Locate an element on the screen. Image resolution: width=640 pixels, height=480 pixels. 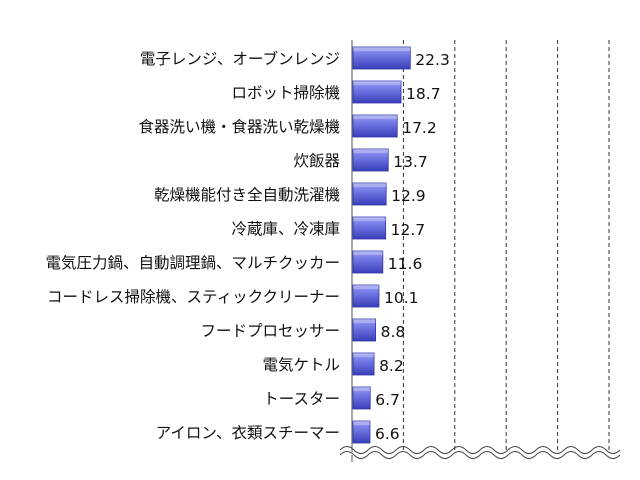
category-label: アイロン、衣類スチーマー is located at coordinates (248, 433).